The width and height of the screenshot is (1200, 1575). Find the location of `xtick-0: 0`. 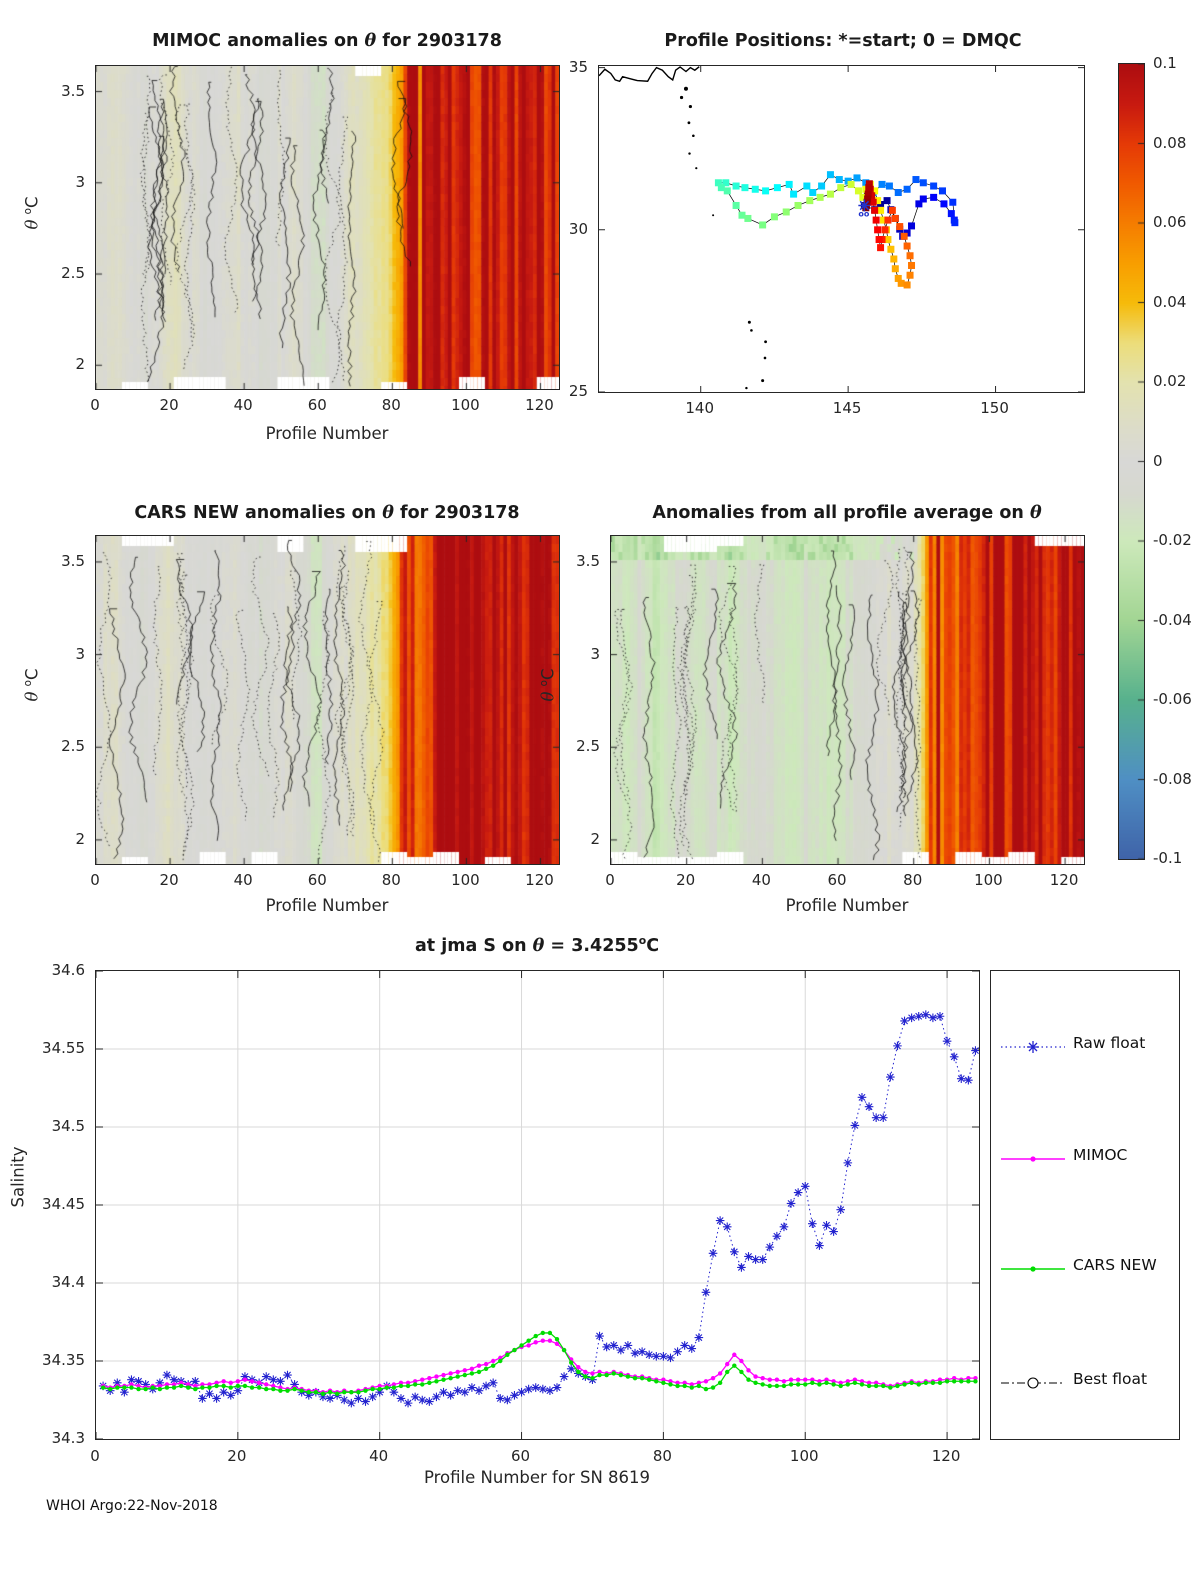

xtick-0: 0 is located at coordinates (610, 880).